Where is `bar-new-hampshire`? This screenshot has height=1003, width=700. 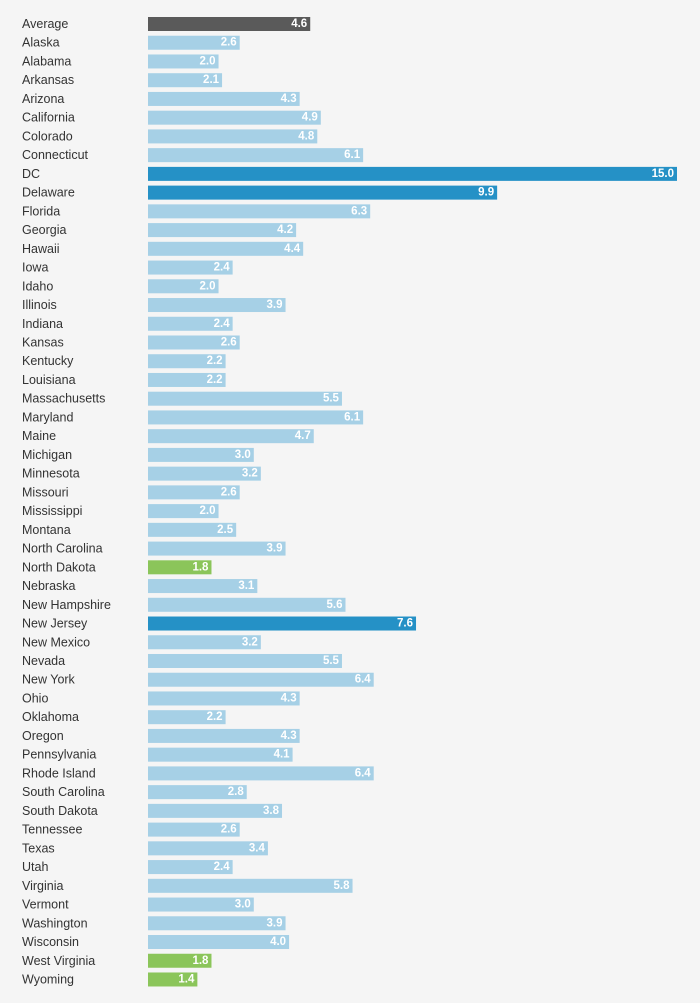
bar-new-hampshire is located at coordinates (247, 604).